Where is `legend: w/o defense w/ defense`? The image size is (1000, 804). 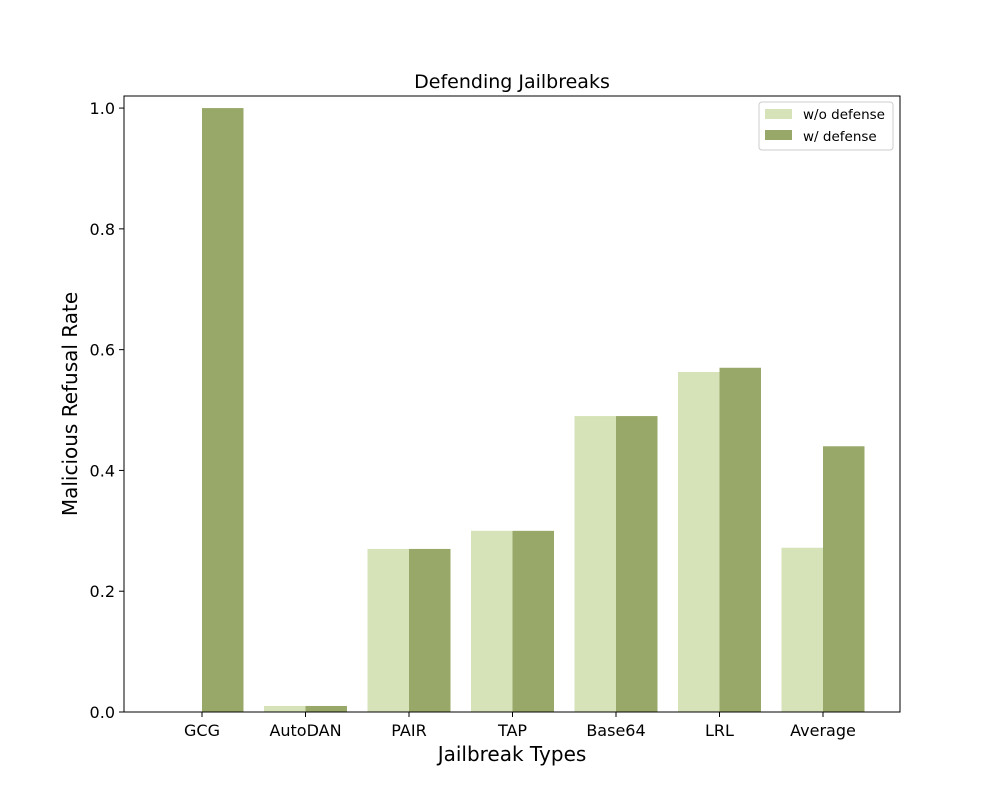
legend: w/o defense w/ defense is located at coordinates (826, 126).